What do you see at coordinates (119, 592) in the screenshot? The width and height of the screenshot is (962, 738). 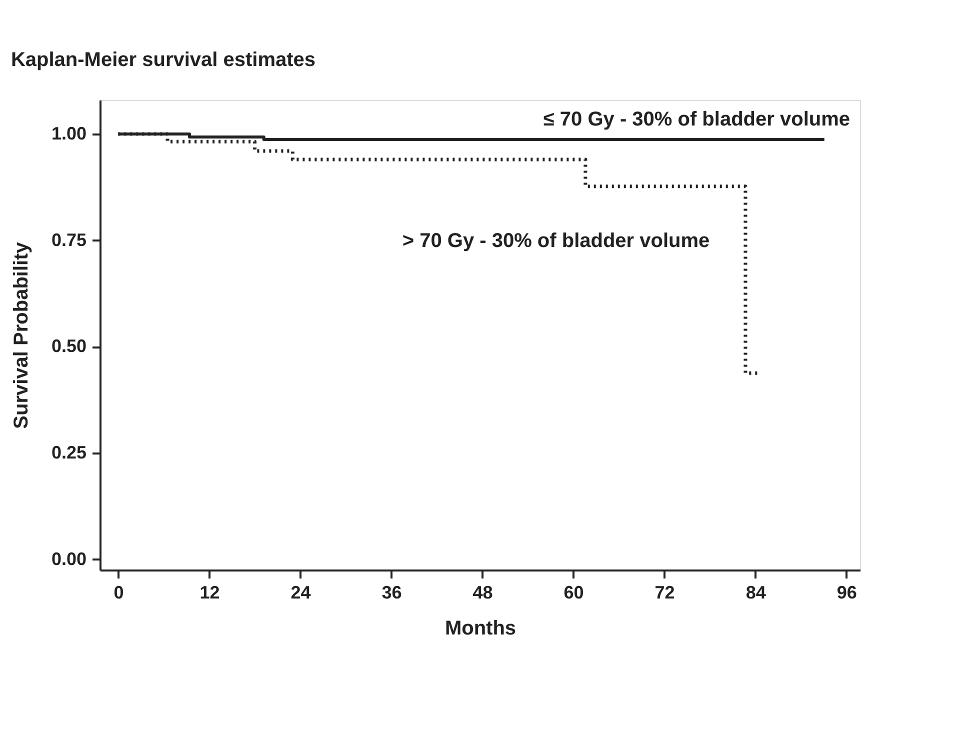 I see `x-tick-label: 0` at bounding box center [119, 592].